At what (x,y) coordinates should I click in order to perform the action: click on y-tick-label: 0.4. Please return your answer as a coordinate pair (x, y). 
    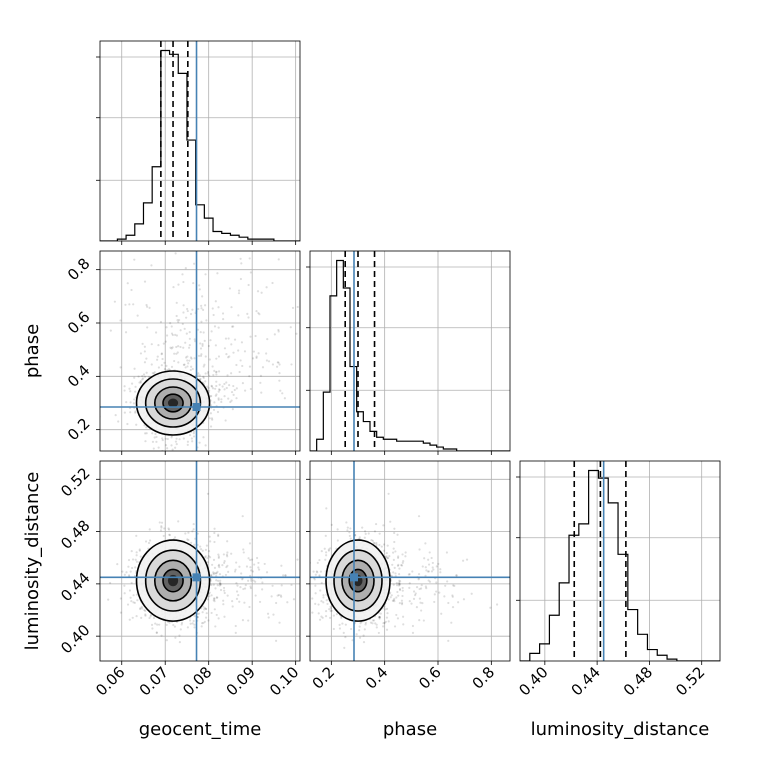
    Looking at the image, I should click on (79, 376).